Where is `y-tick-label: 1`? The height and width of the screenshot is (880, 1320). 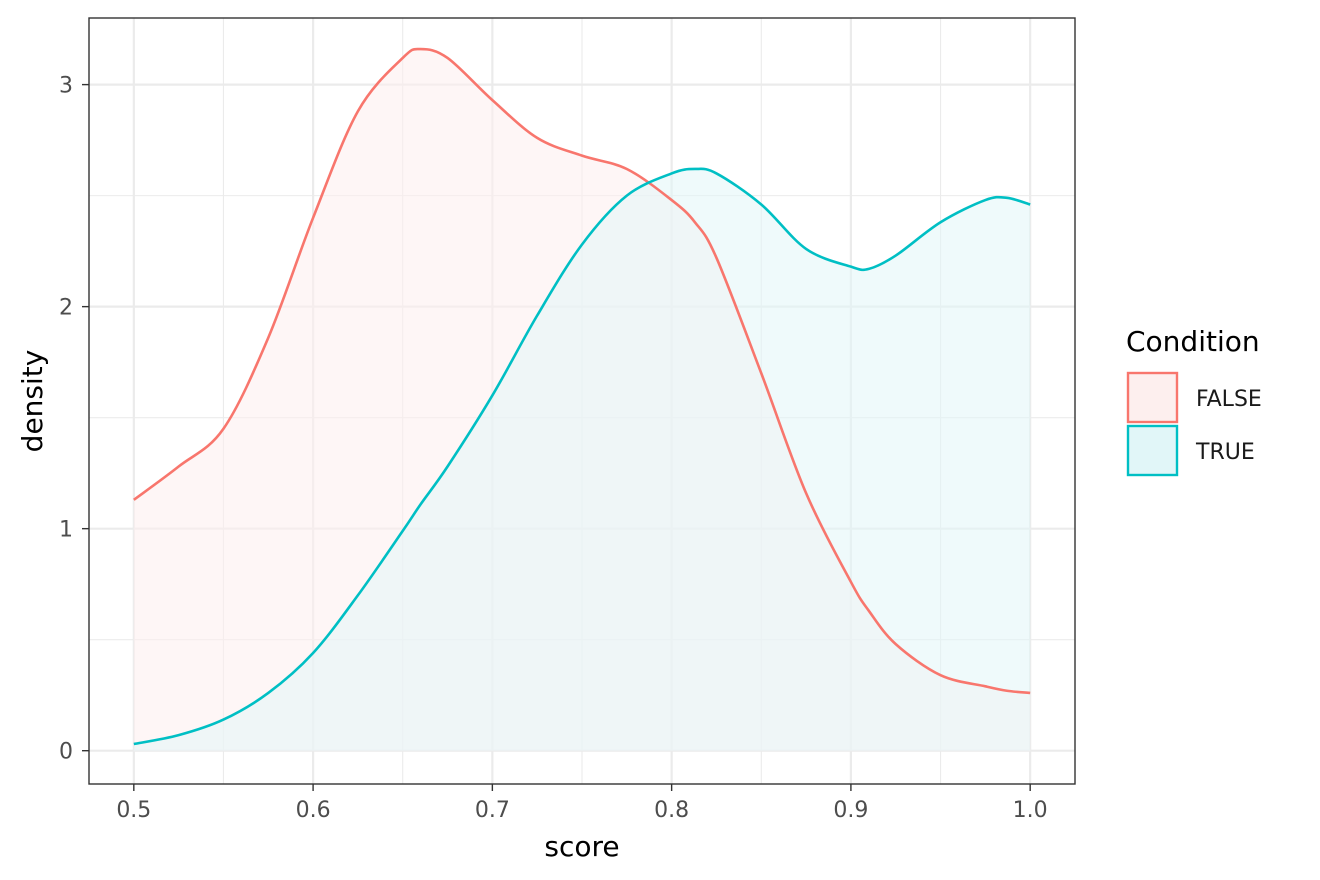 y-tick-label: 1 is located at coordinates (66, 530).